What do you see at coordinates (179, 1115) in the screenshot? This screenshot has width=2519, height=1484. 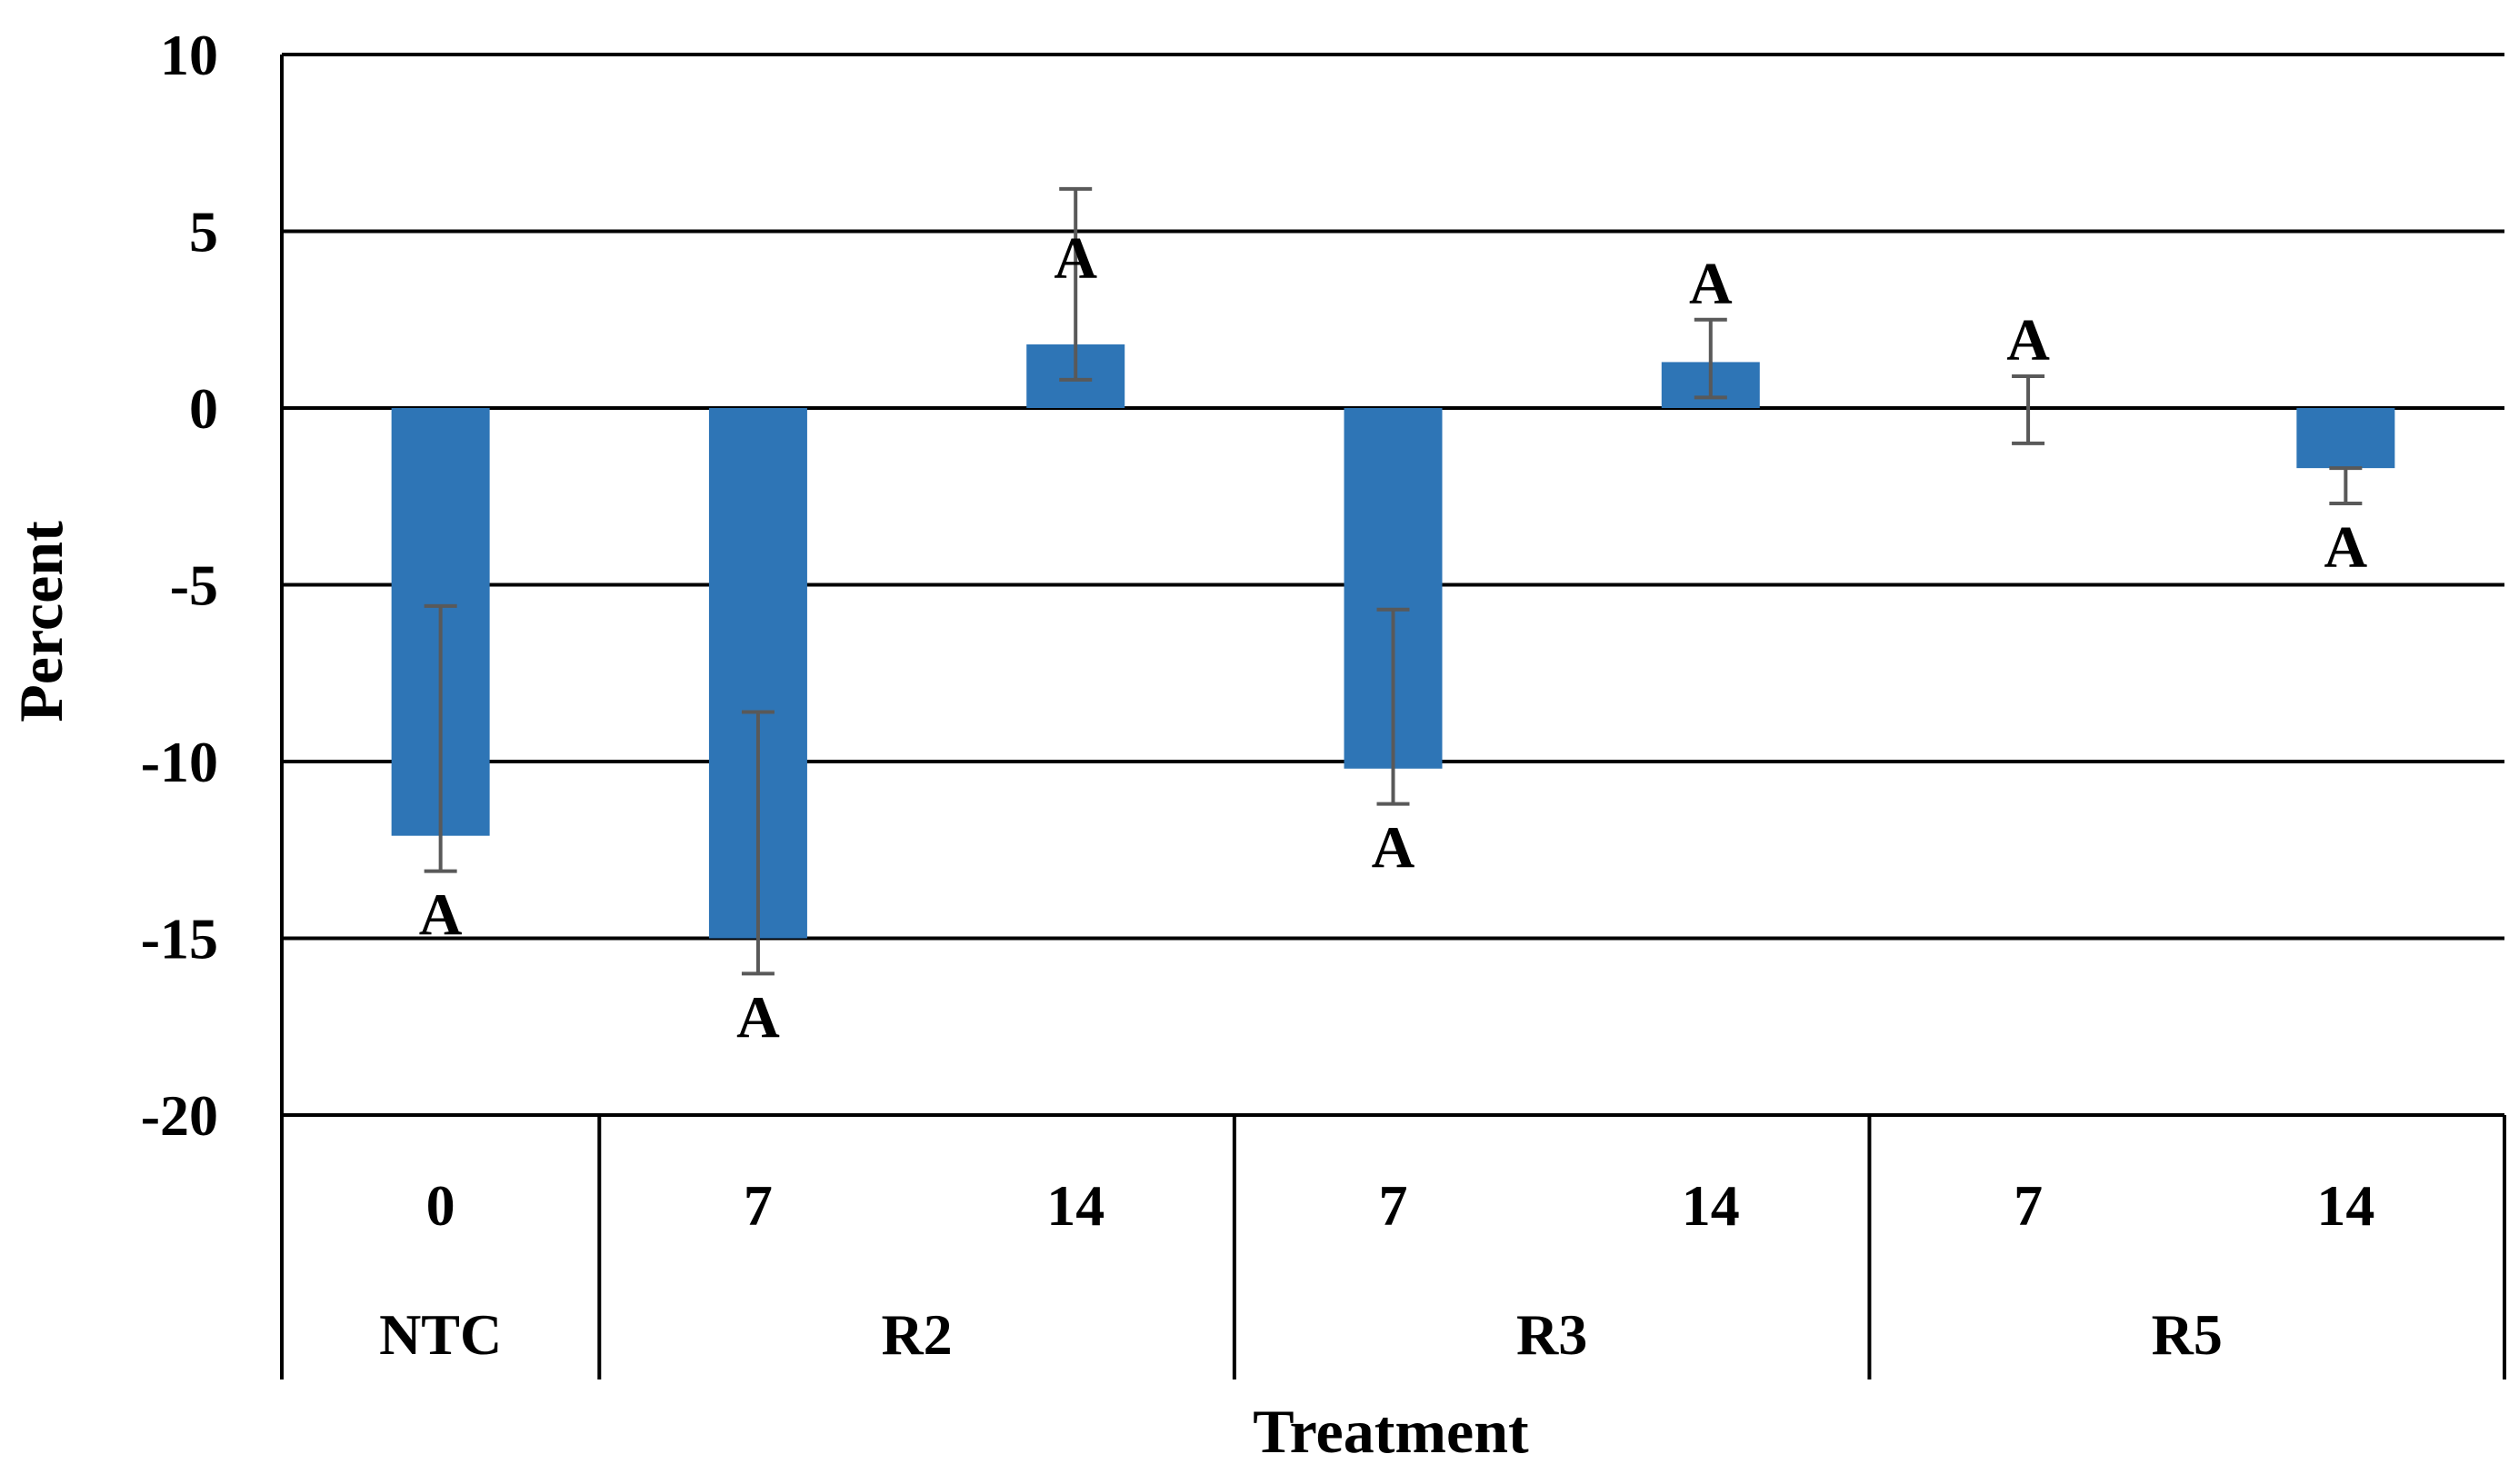 I see `y-tick-label: -20` at bounding box center [179, 1115].